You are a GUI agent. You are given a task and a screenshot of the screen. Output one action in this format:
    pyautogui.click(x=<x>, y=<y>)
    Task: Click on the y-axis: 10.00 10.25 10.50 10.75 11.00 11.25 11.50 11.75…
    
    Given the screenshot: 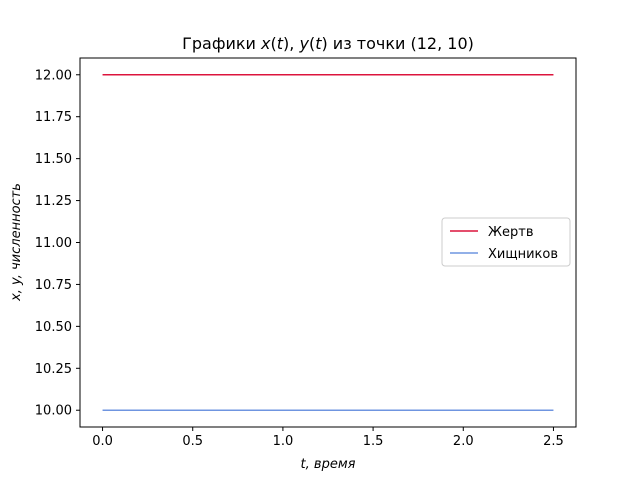 What is the action you would take?
    pyautogui.click(x=57, y=243)
    